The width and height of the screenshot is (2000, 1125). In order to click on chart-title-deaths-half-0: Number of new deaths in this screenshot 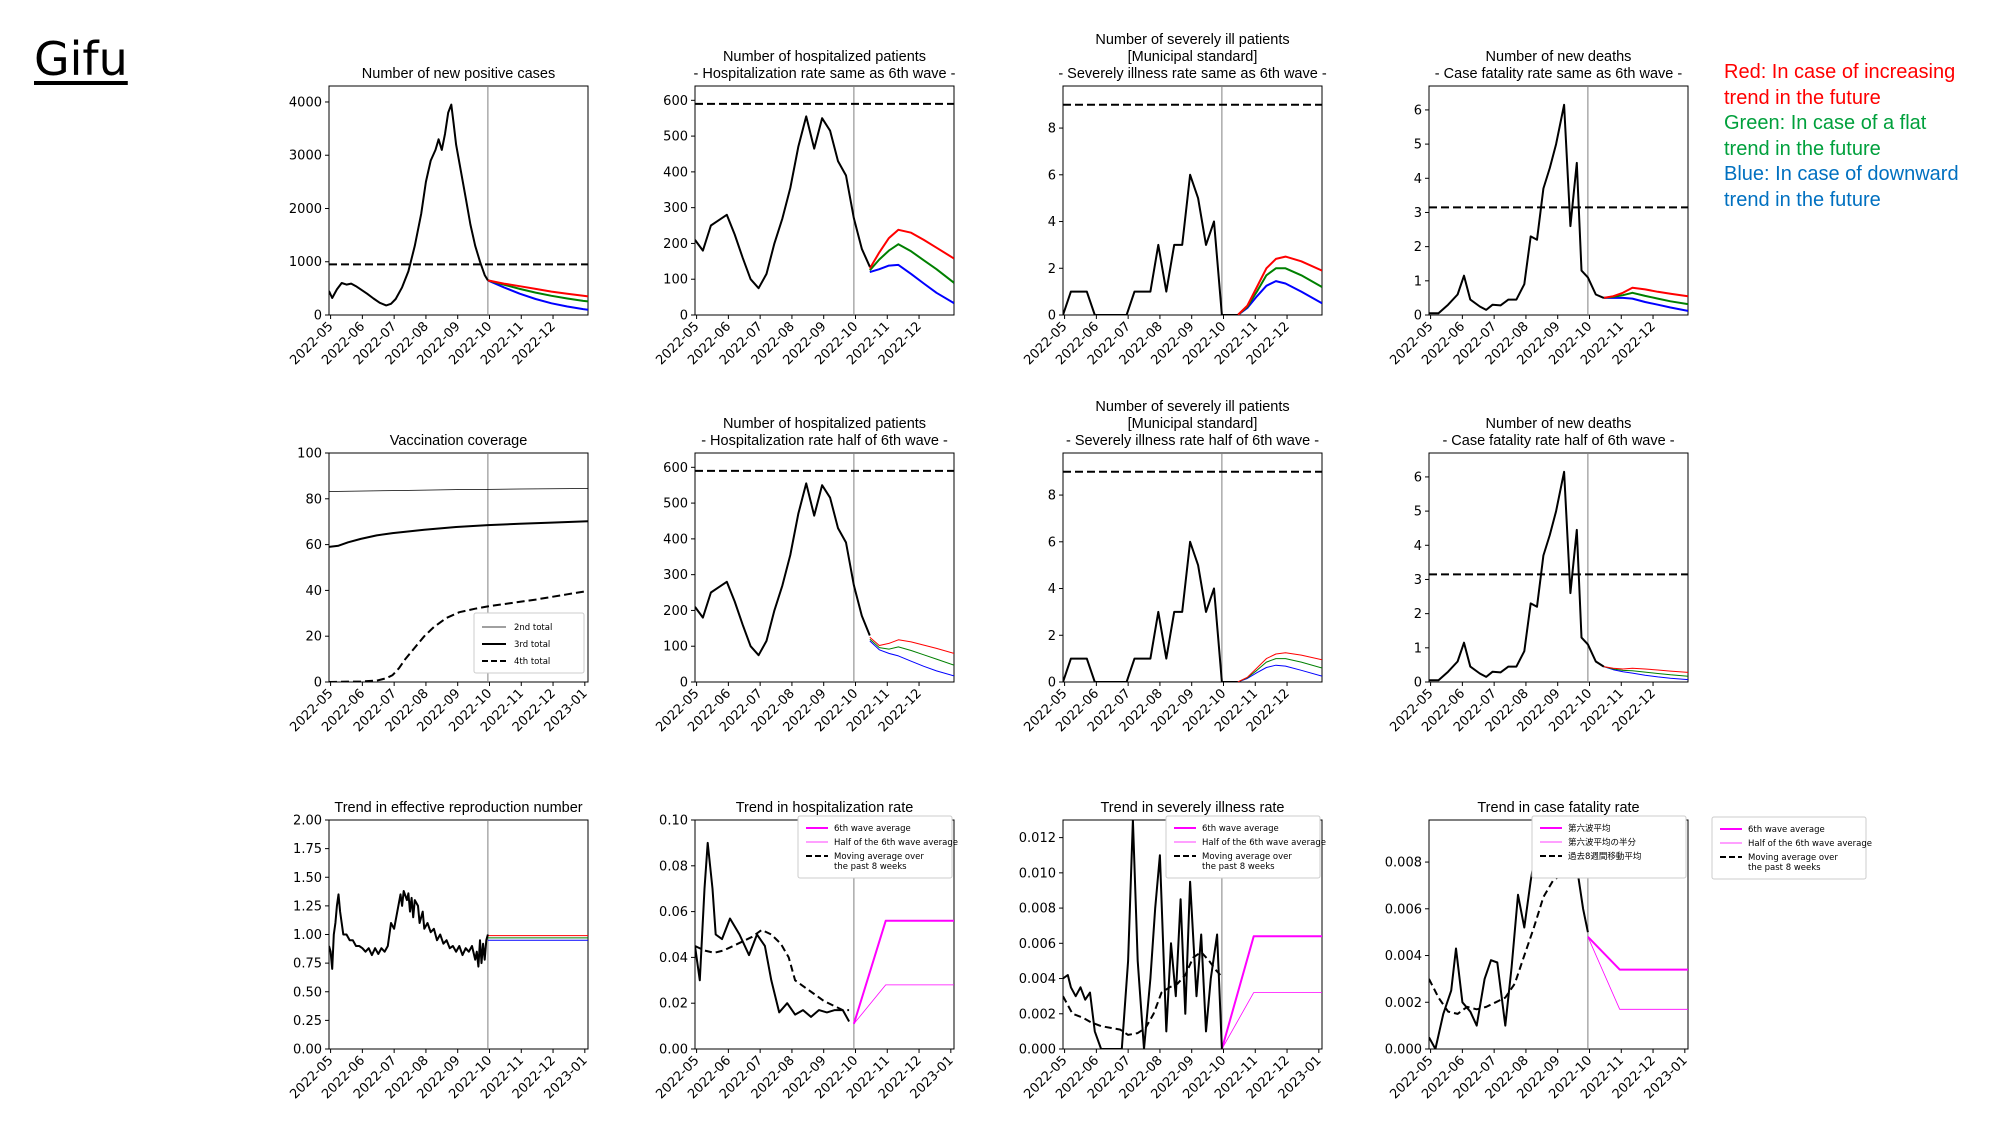, I will do `click(1559, 424)`.